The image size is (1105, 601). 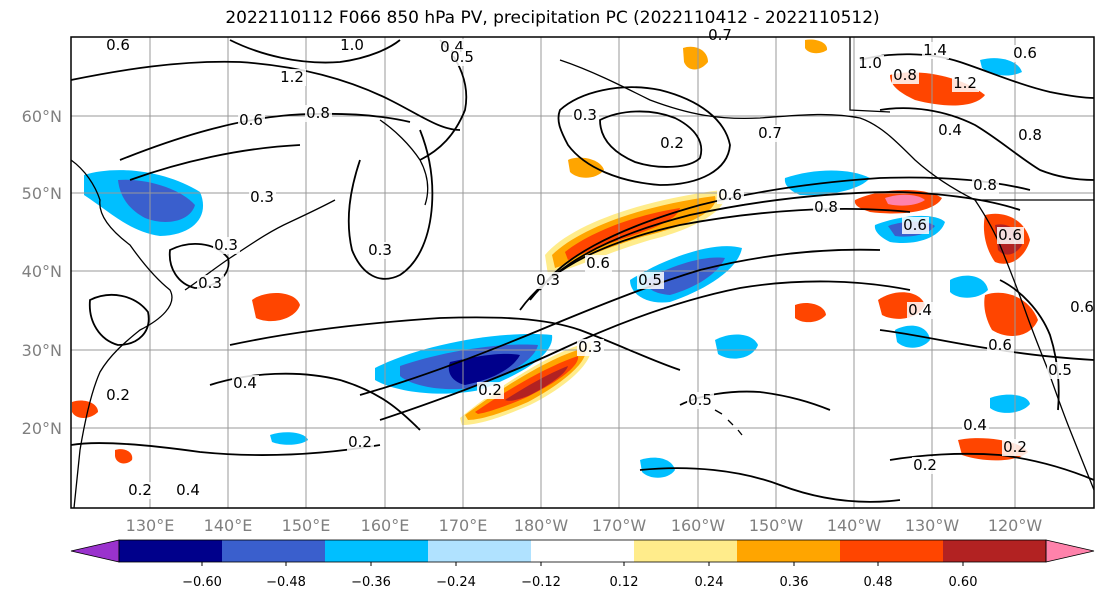 What do you see at coordinates (905, 75) in the screenshot?
I see `contour-label: 0.8` at bounding box center [905, 75].